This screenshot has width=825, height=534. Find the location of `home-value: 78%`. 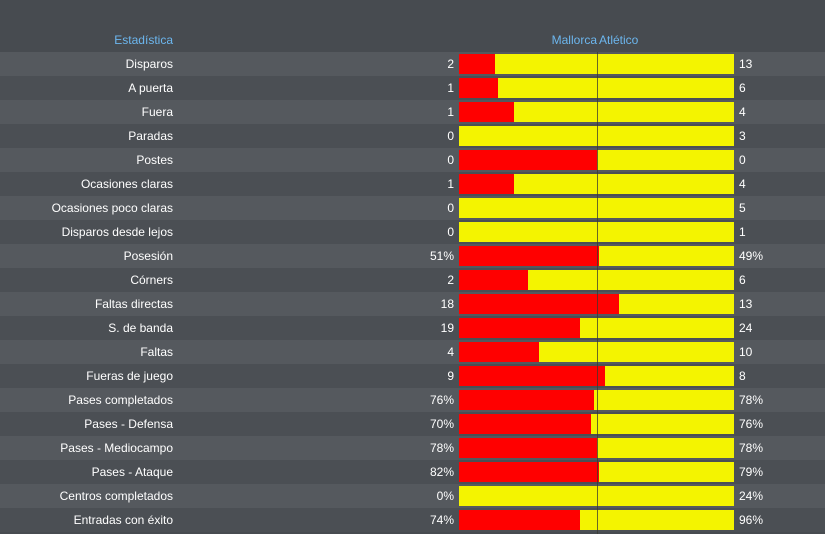

home-value: 78% is located at coordinates (441, 448).